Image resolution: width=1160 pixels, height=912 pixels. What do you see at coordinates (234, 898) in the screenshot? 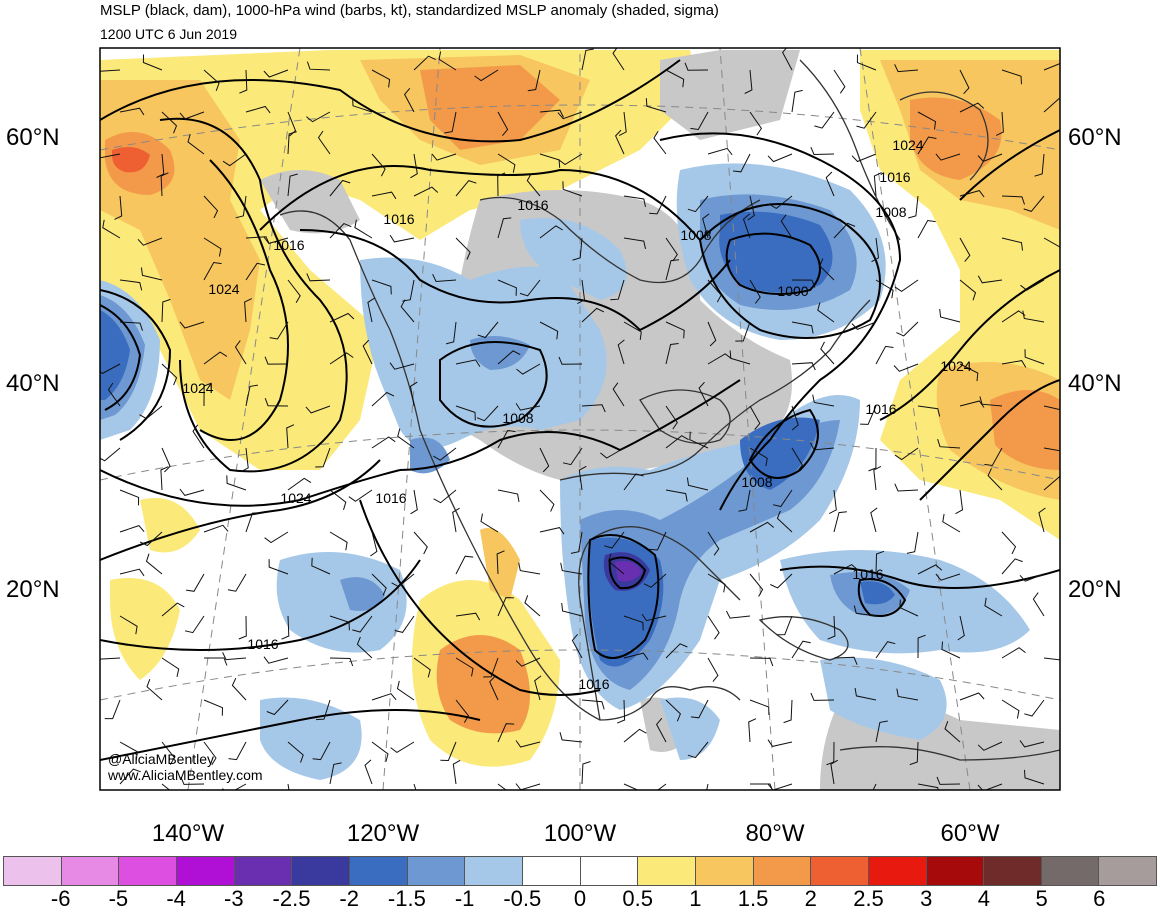
I see `colorbar-tick-label: -3` at bounding box center [234, 898].